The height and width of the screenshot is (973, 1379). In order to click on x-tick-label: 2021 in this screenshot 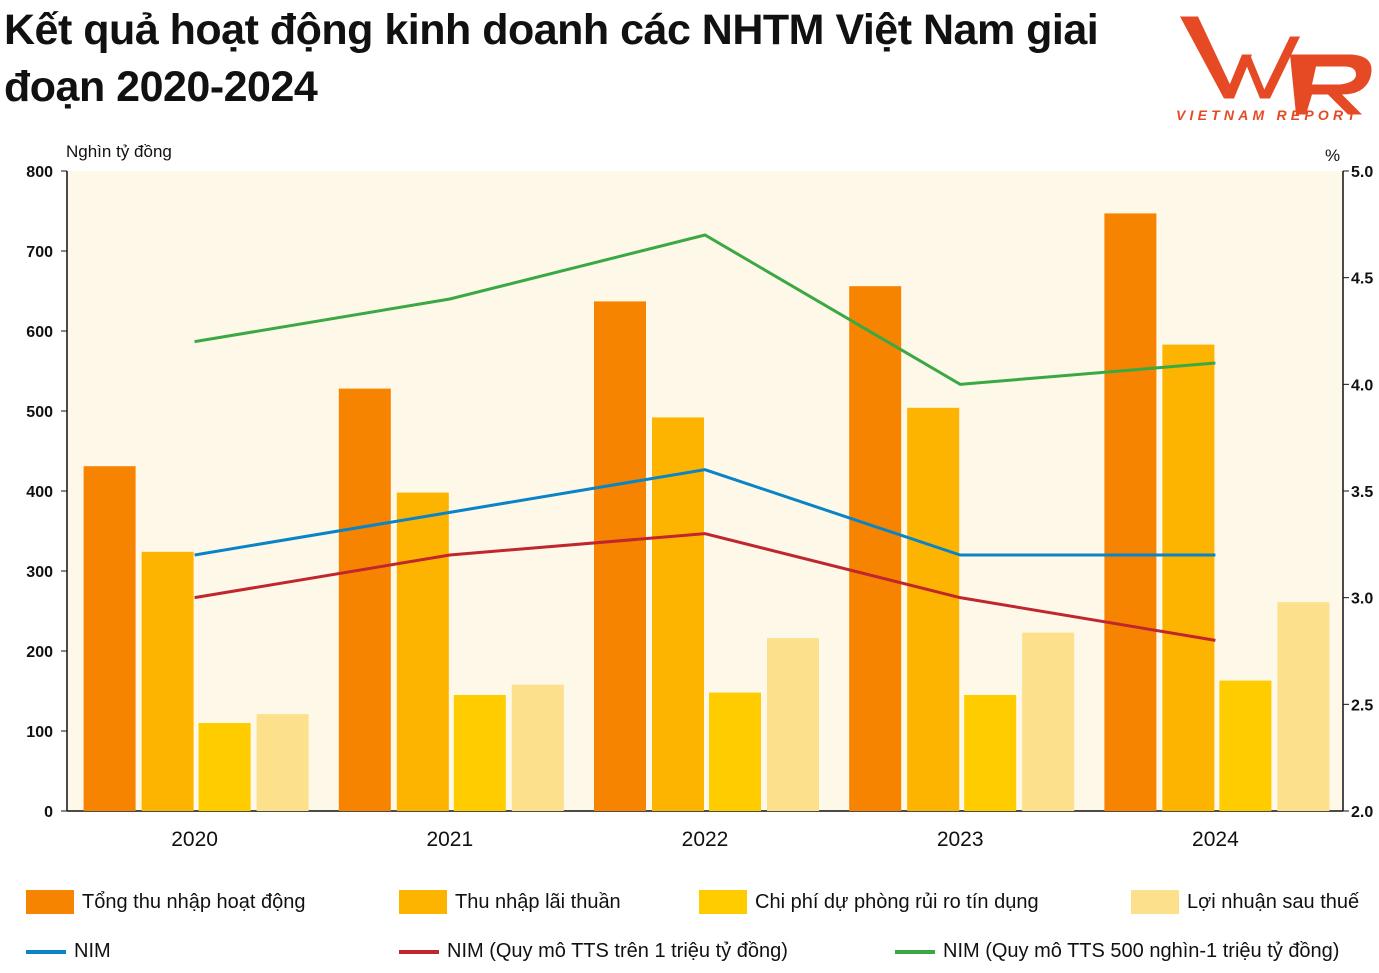, I will do `click(449, 839)`.